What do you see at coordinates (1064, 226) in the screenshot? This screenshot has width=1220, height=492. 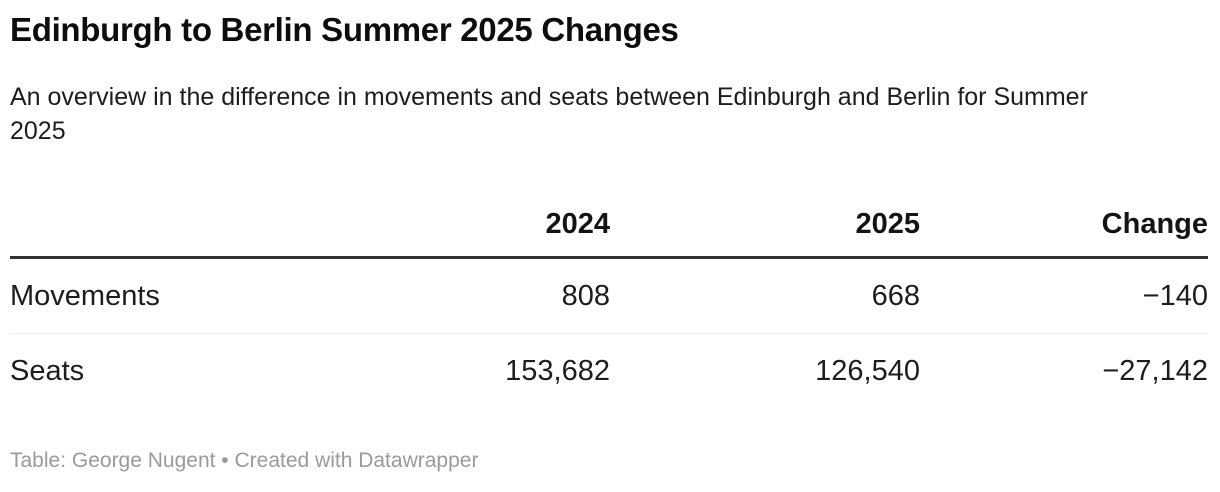 I see `column-header-change: Change` at bounding box center [1064, 226].